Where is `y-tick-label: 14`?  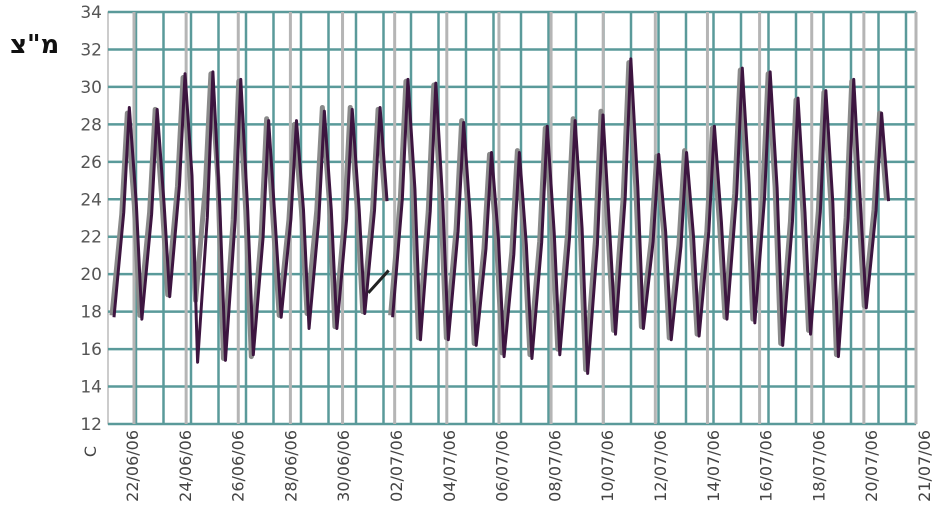 y-tick-label: 14 is located at coordinates (91, 388).